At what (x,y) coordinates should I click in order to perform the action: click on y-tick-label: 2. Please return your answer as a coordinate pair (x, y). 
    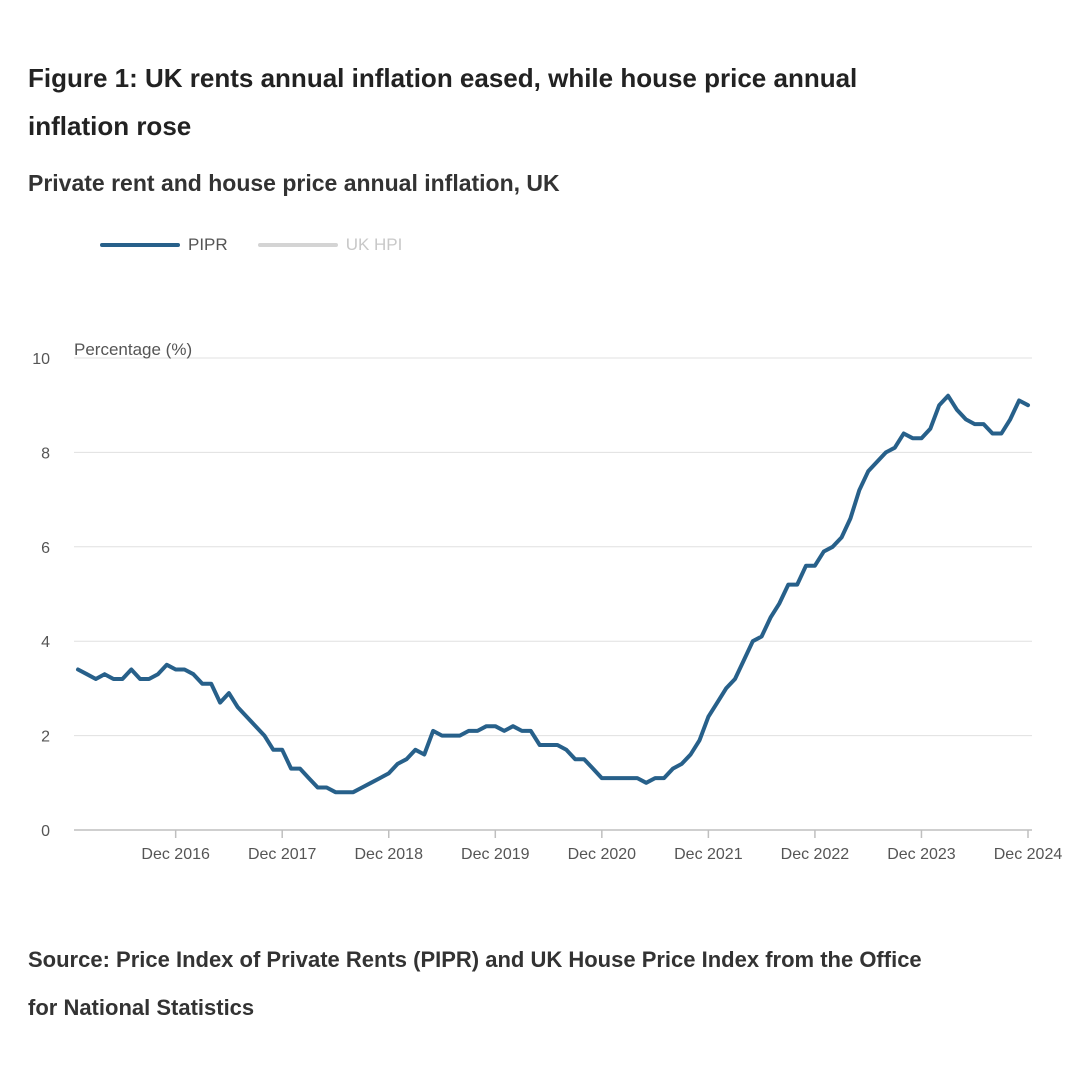
    Looking at the image, I should click on (45, 737).